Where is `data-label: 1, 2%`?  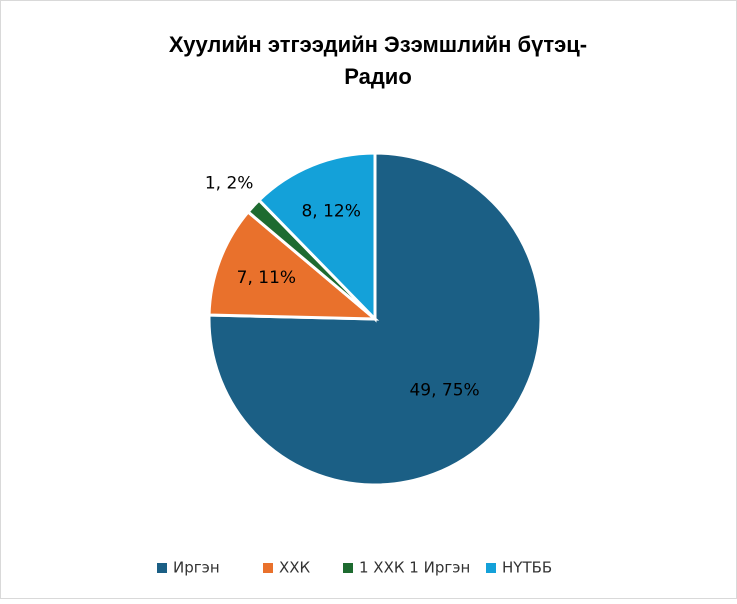
data-label: 1, 2% is located at coordinates (229, 183).